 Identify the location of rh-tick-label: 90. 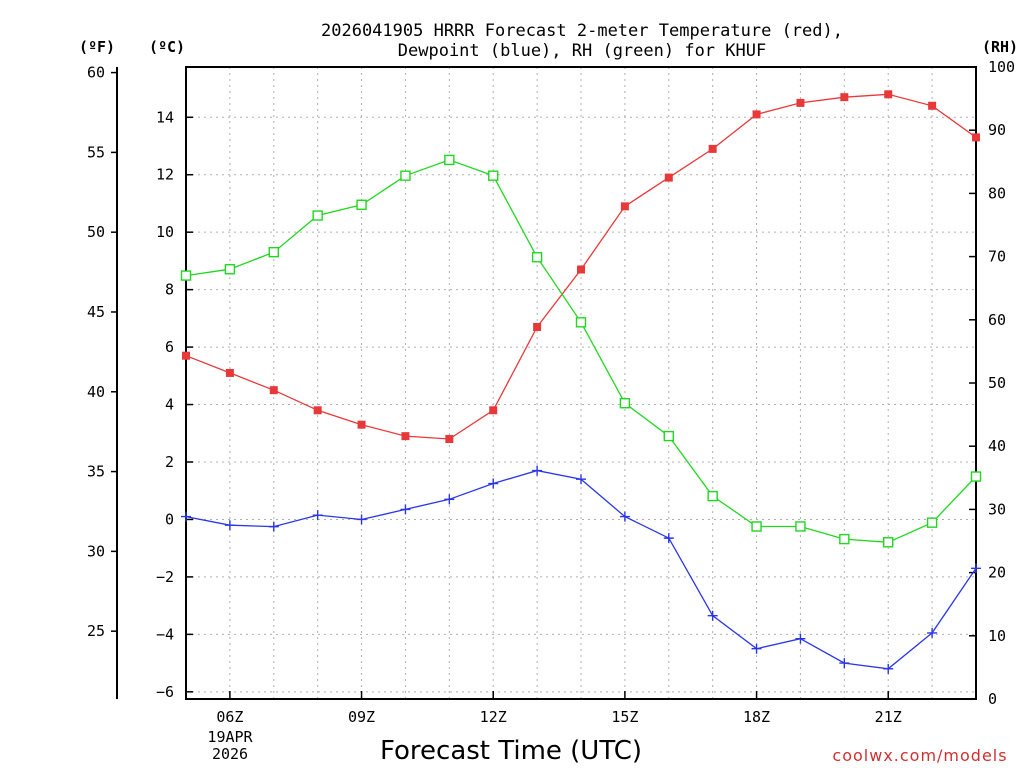
(997, 130).